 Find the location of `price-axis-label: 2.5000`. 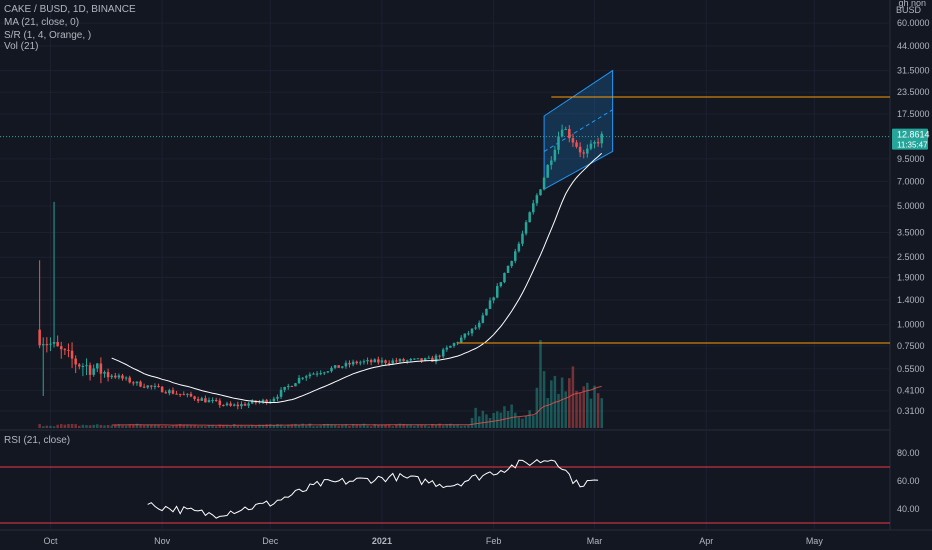

price-axis-label: 2.5000 is located at coordinates (911, 257).